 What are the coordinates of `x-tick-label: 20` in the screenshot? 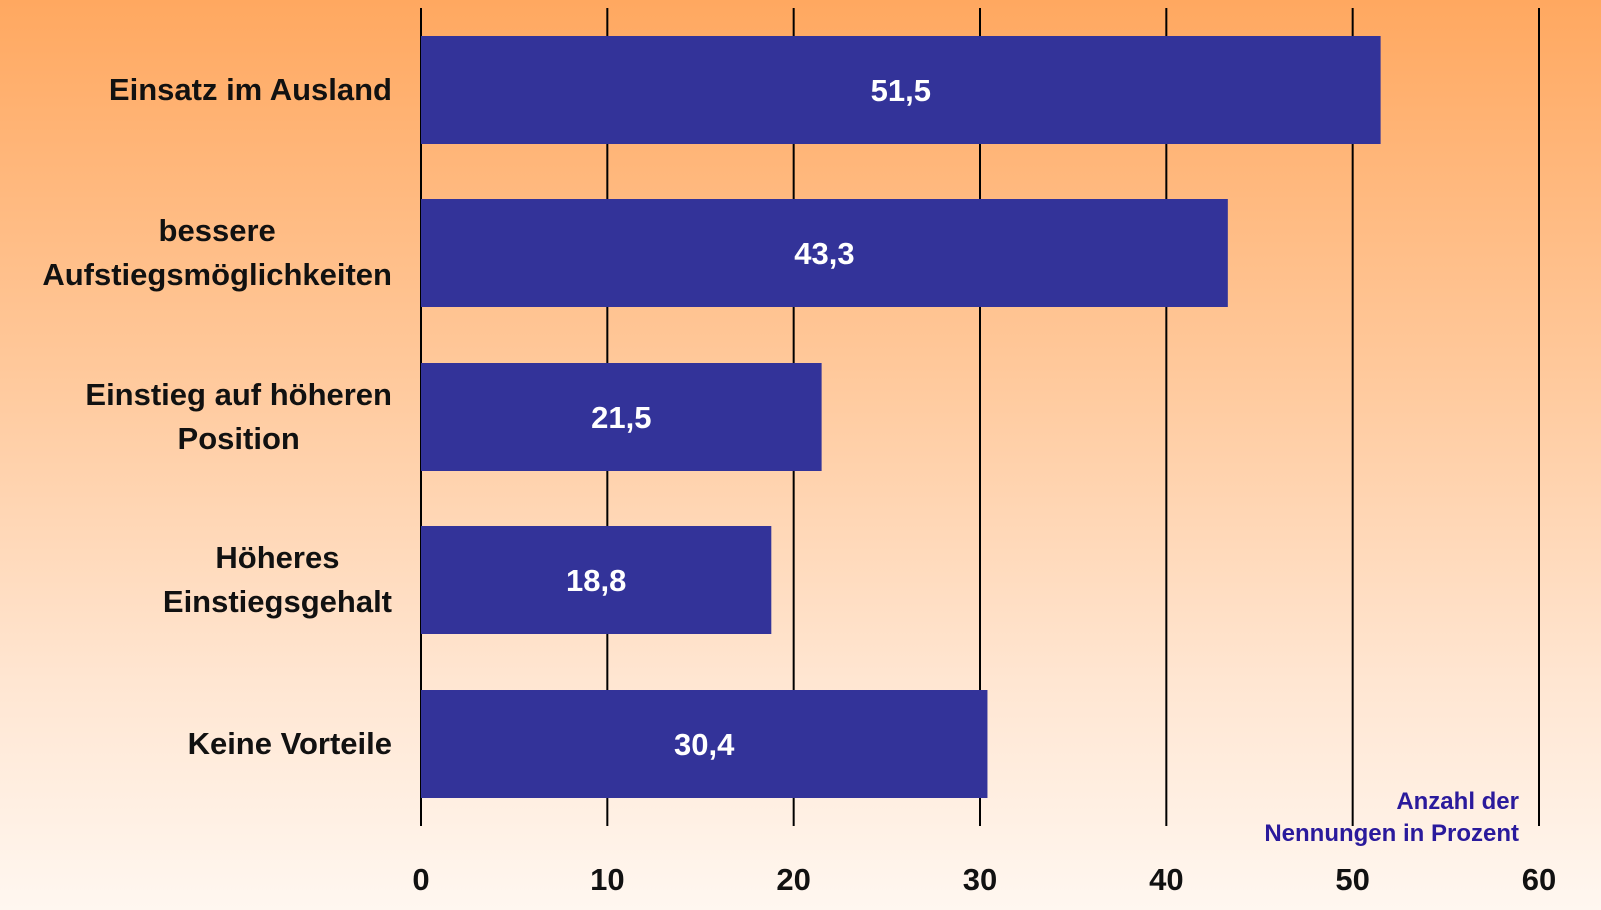 It's located at (793, 879).